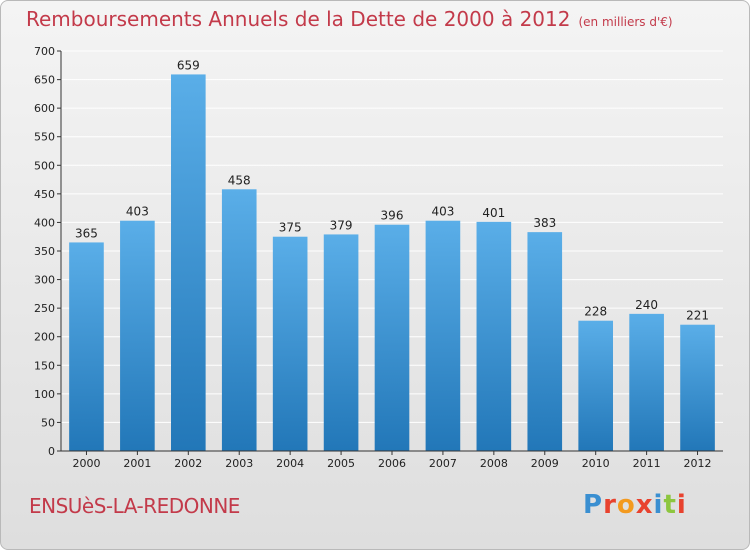 The width and height of the screenshot is (750, 550). I want to click on logo-letter: x, so click(644, 505).